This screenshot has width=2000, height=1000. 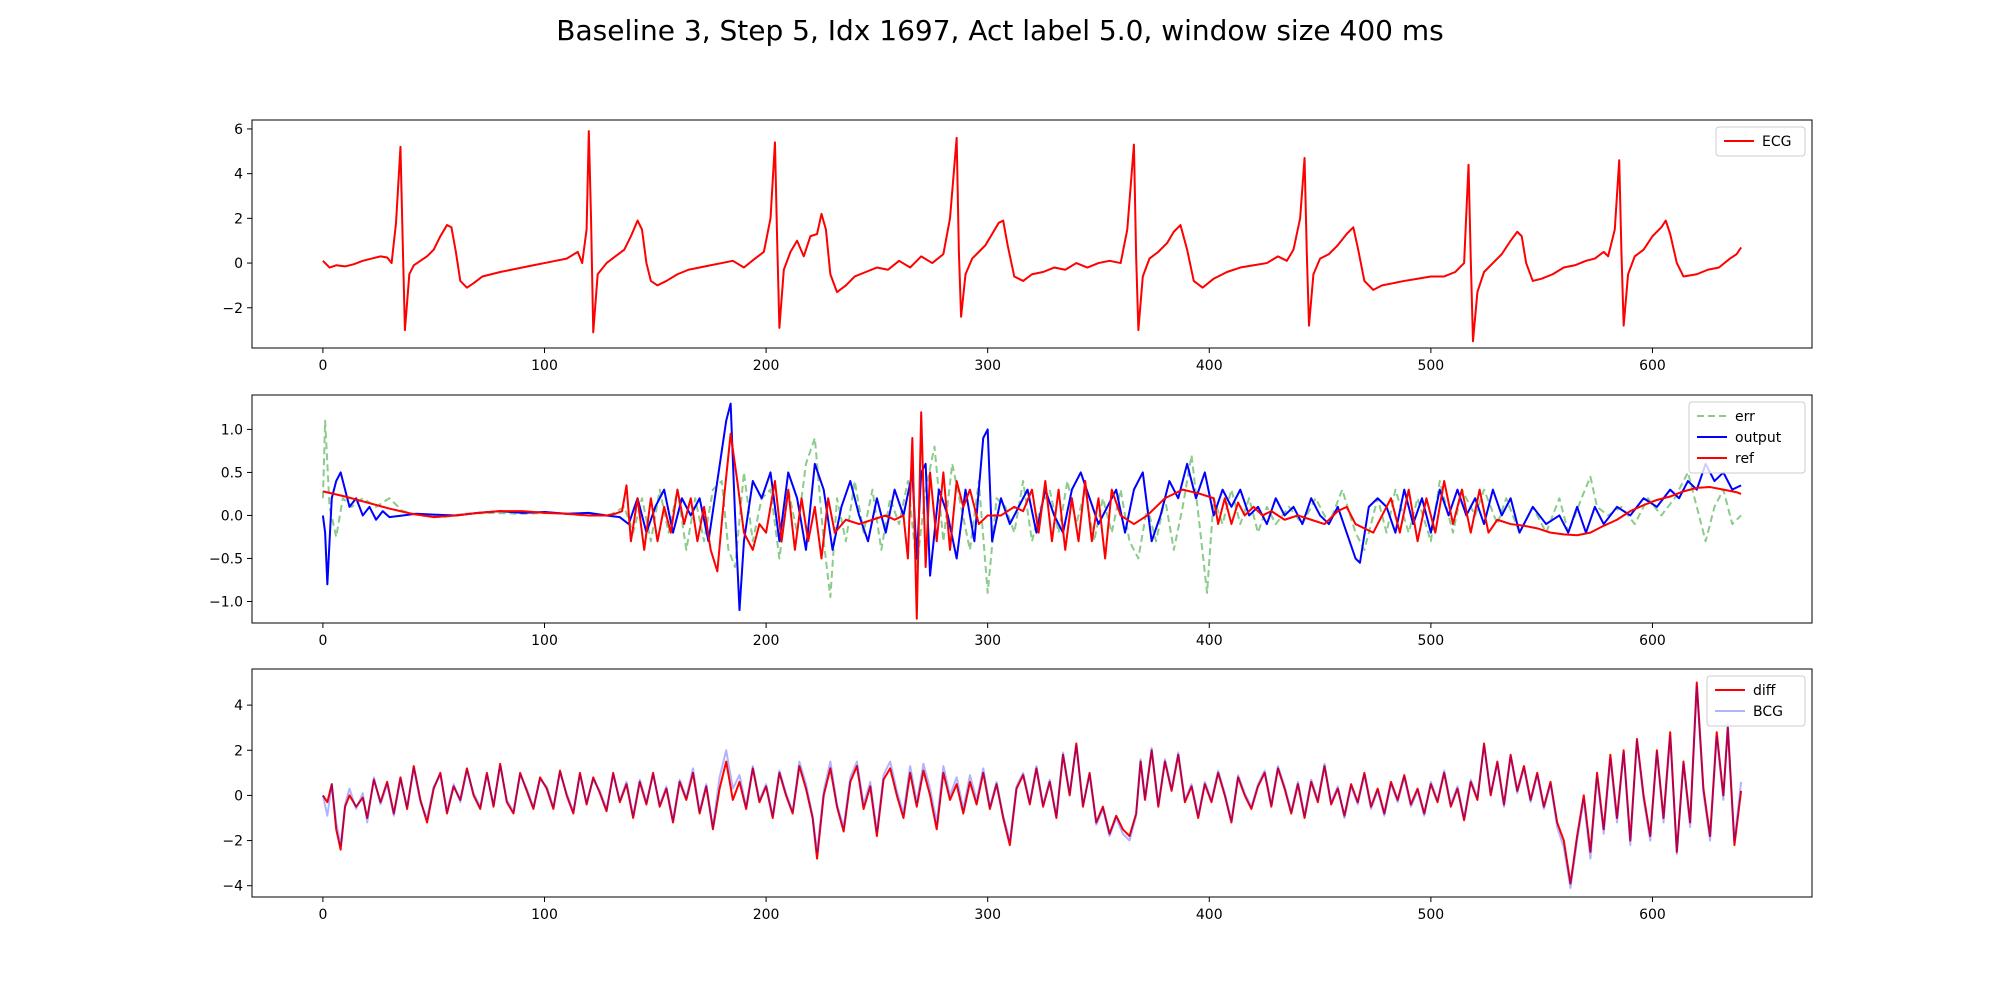 What do you see at coordinates (232, 887) in the screenshot?
I see `y-tick-label: −4` at bounding box center [232, 887].